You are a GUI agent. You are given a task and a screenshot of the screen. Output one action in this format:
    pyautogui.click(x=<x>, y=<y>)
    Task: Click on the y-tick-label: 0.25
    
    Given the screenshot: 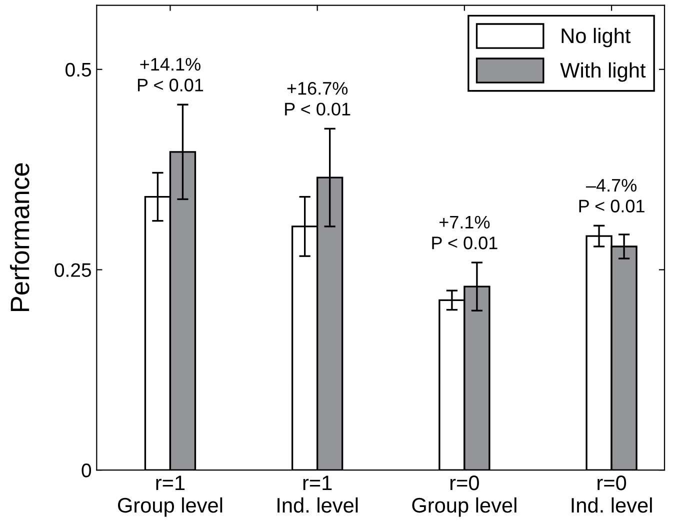 What is the action you would take?
    pyautogui.click(x=72, y=270)
    